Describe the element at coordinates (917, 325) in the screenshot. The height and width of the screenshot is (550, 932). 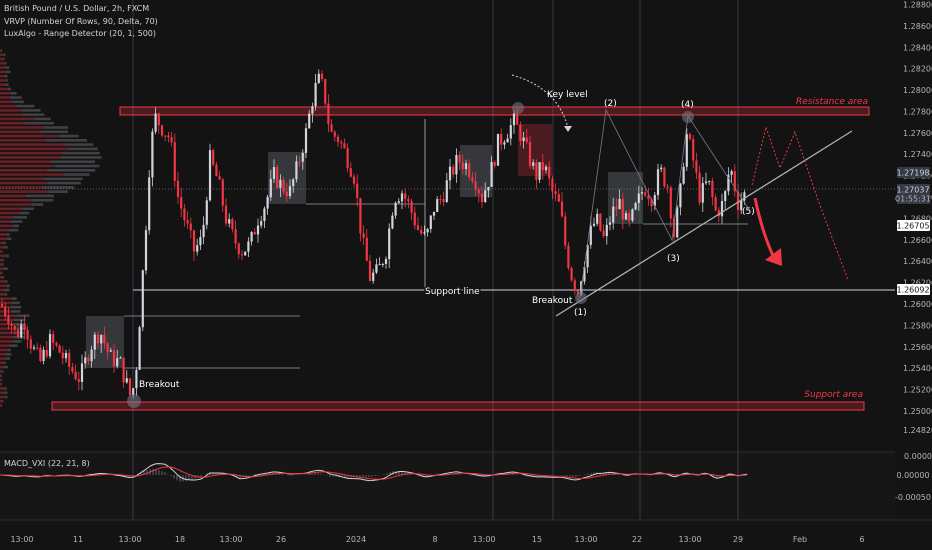
I see `price-tick-label: 1.25800` at that location.